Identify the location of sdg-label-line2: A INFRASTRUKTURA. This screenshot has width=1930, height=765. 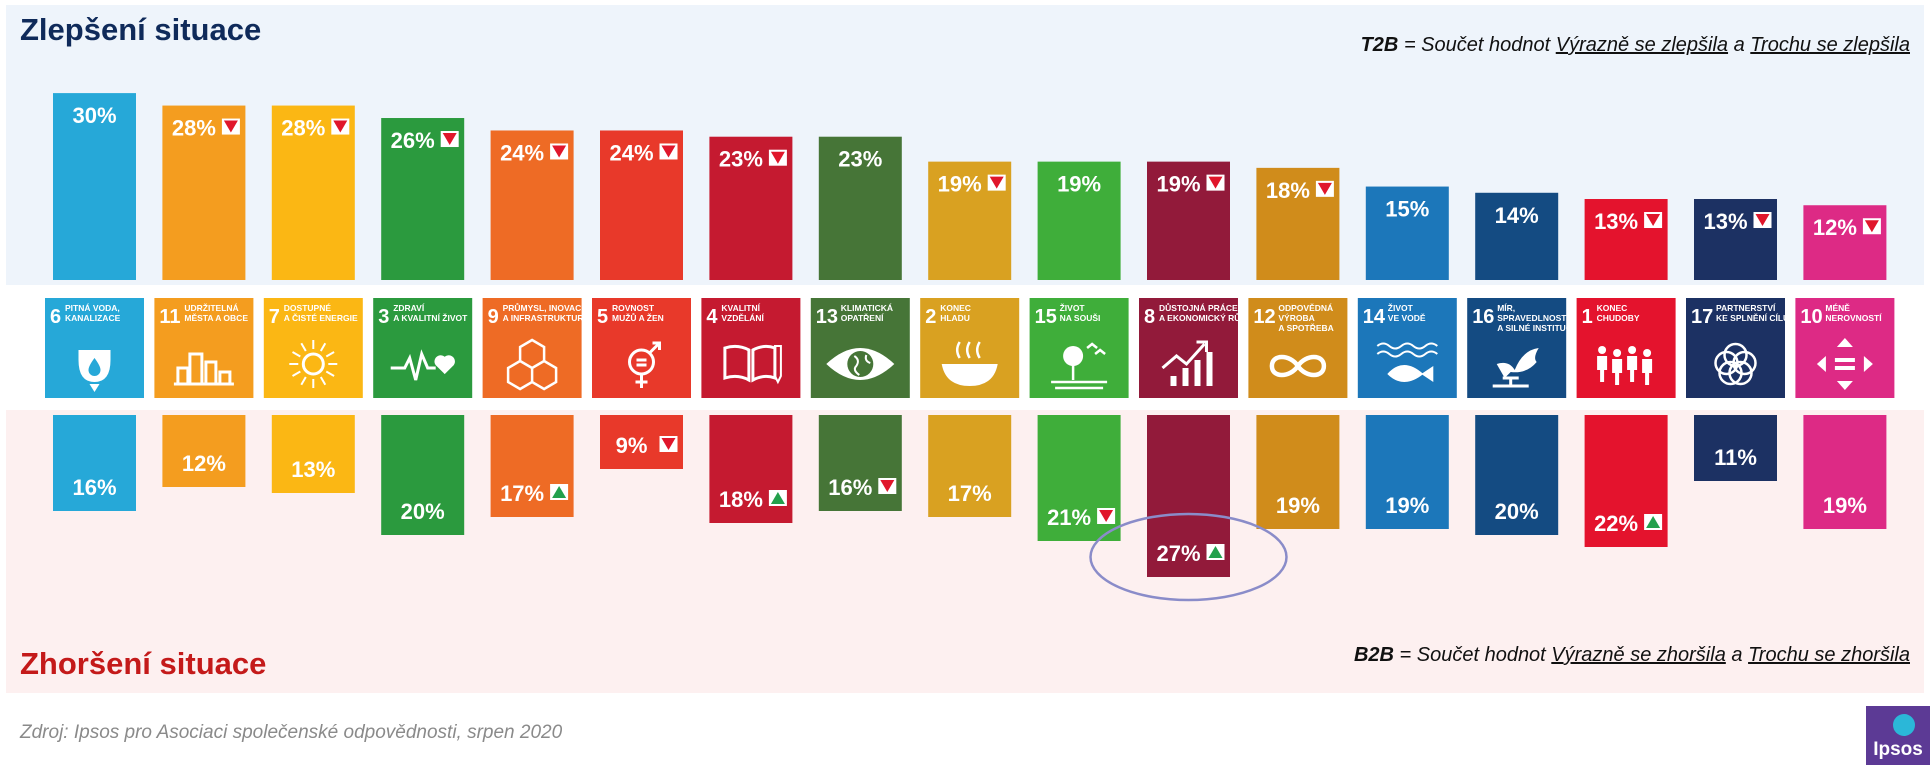
(546, 318).